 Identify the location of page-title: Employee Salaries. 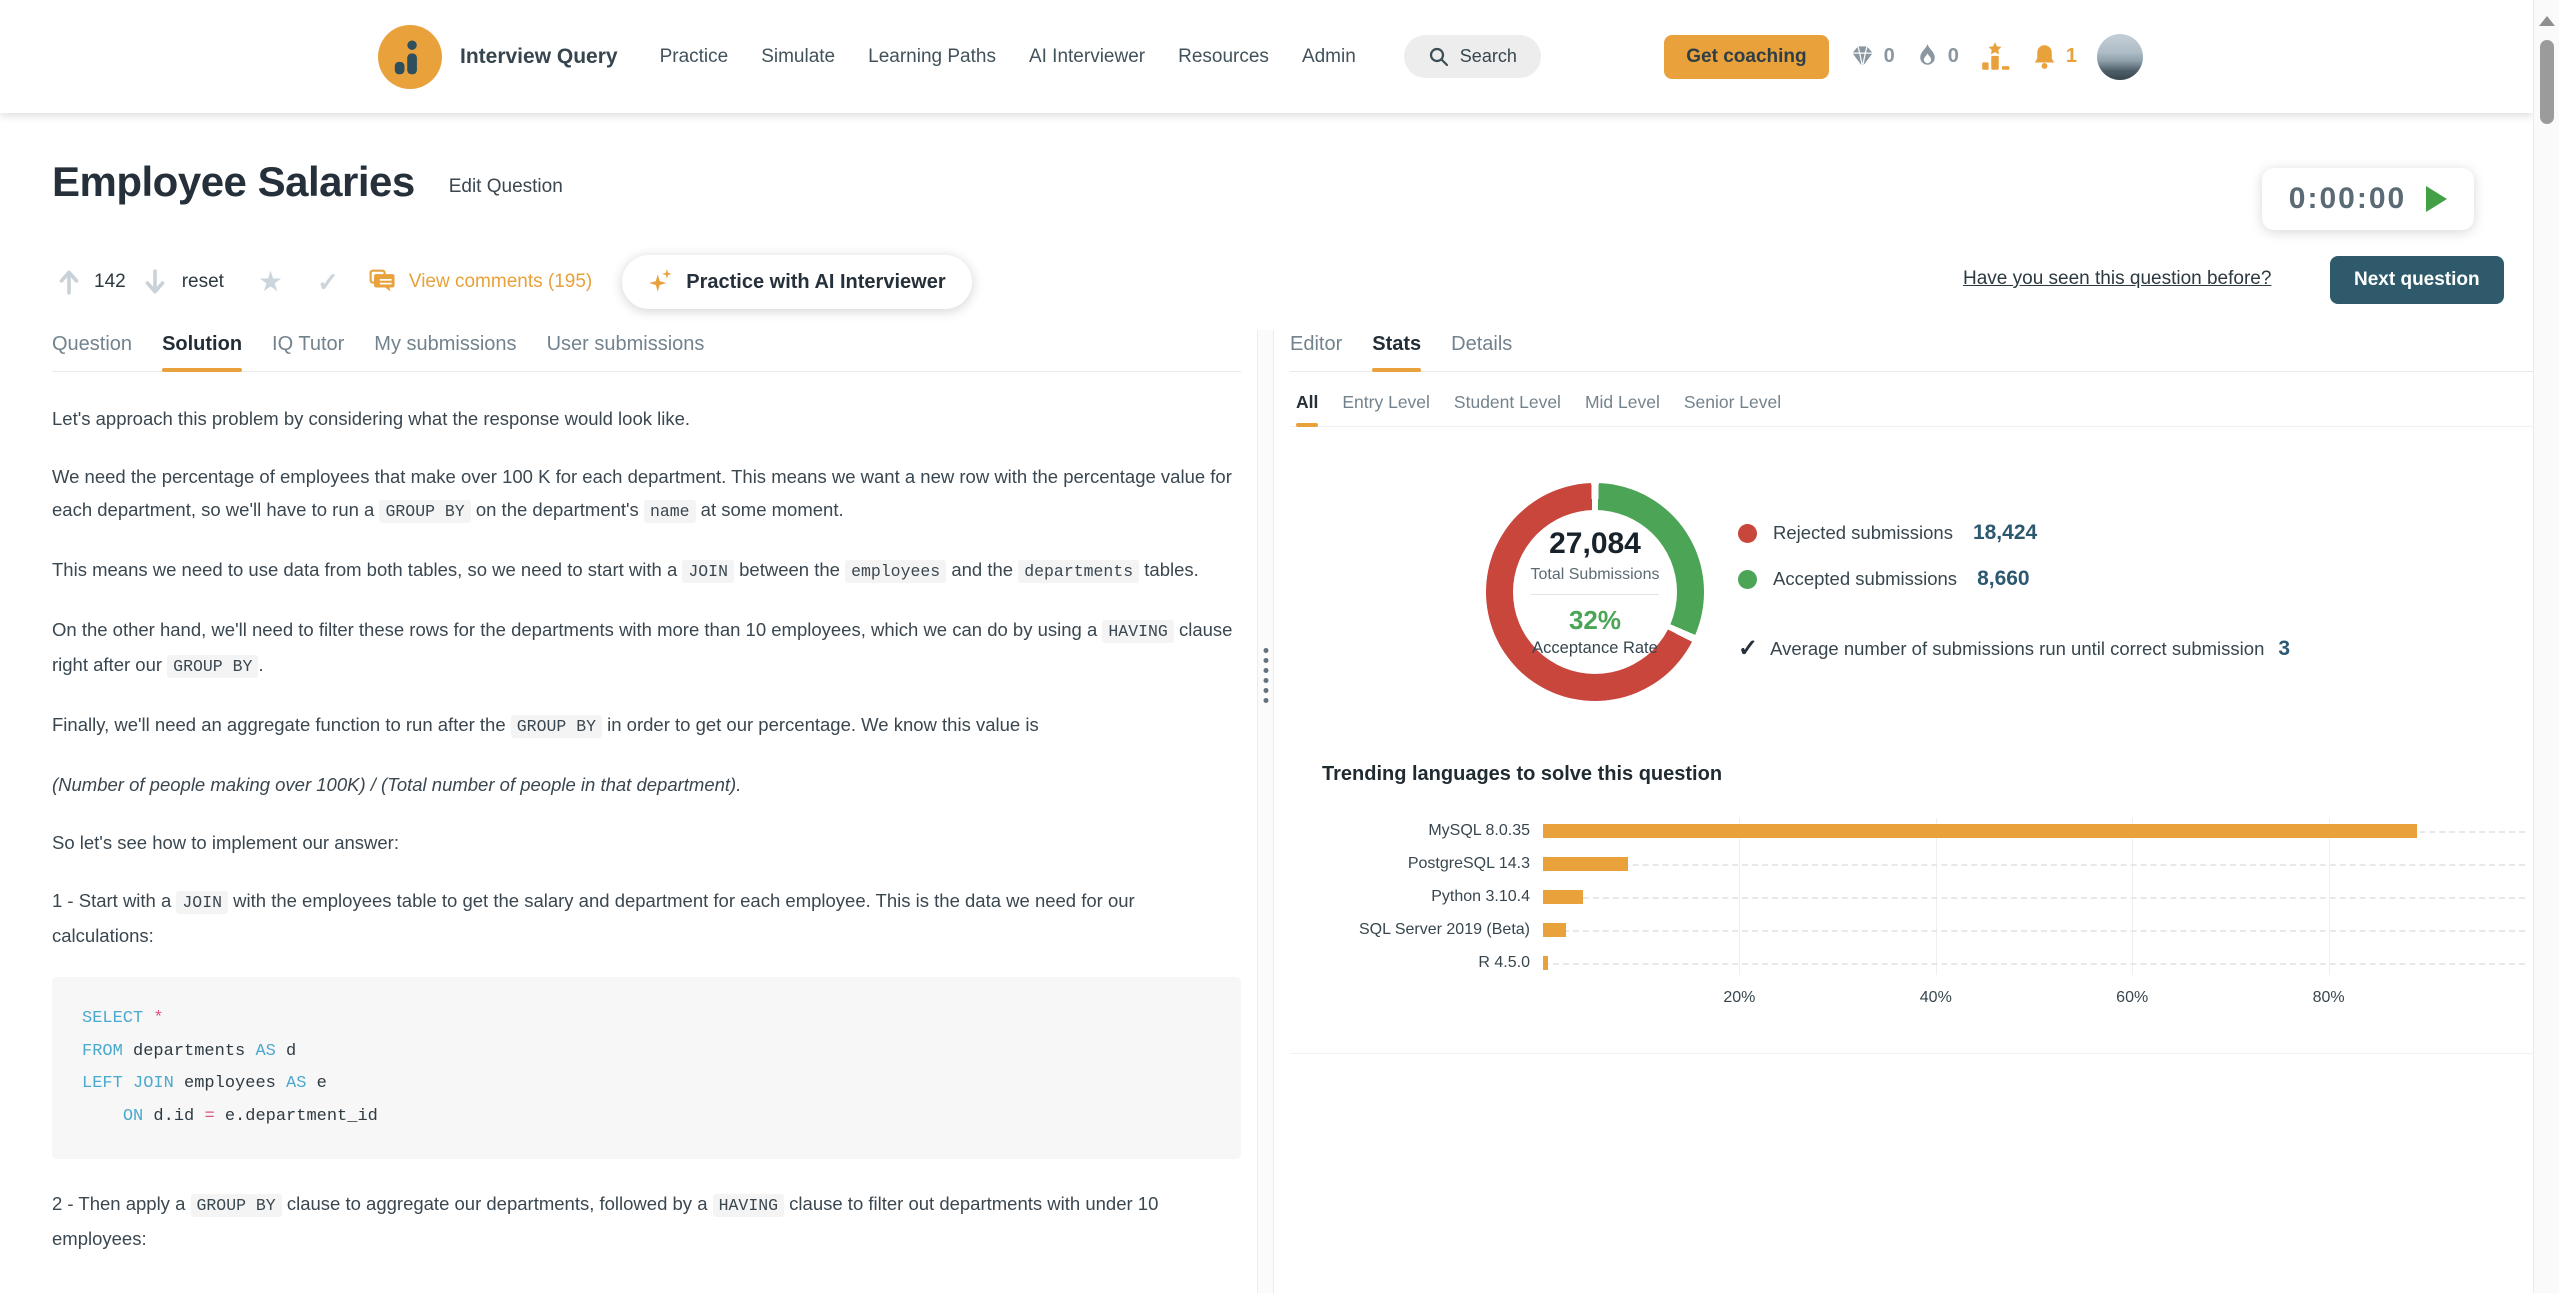
(233, 181).